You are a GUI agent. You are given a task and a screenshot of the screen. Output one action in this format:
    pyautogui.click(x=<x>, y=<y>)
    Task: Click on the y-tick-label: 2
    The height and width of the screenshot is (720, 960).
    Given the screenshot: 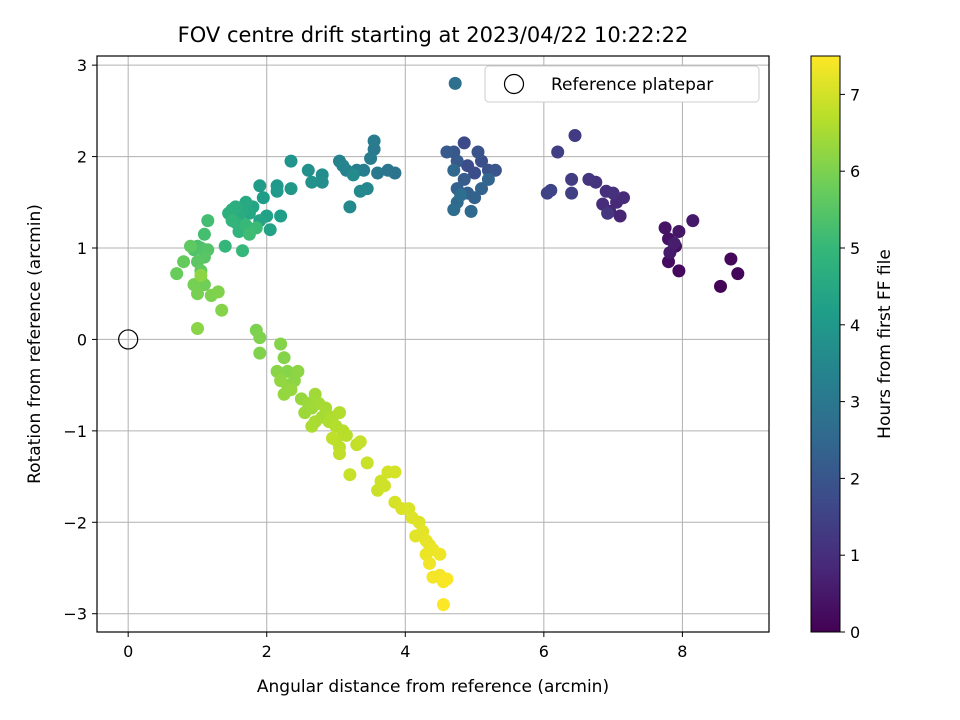 What is the action you would take?
    pyautogui.click(x=82, y=157)
    